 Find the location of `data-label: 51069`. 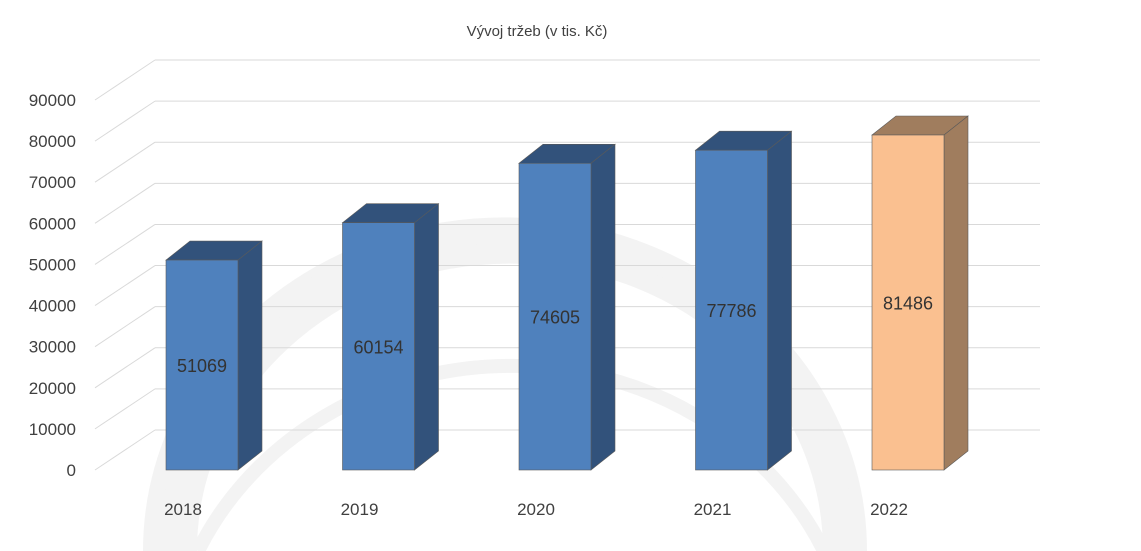

data-label: 51069 is located at coordinates (202, 366).